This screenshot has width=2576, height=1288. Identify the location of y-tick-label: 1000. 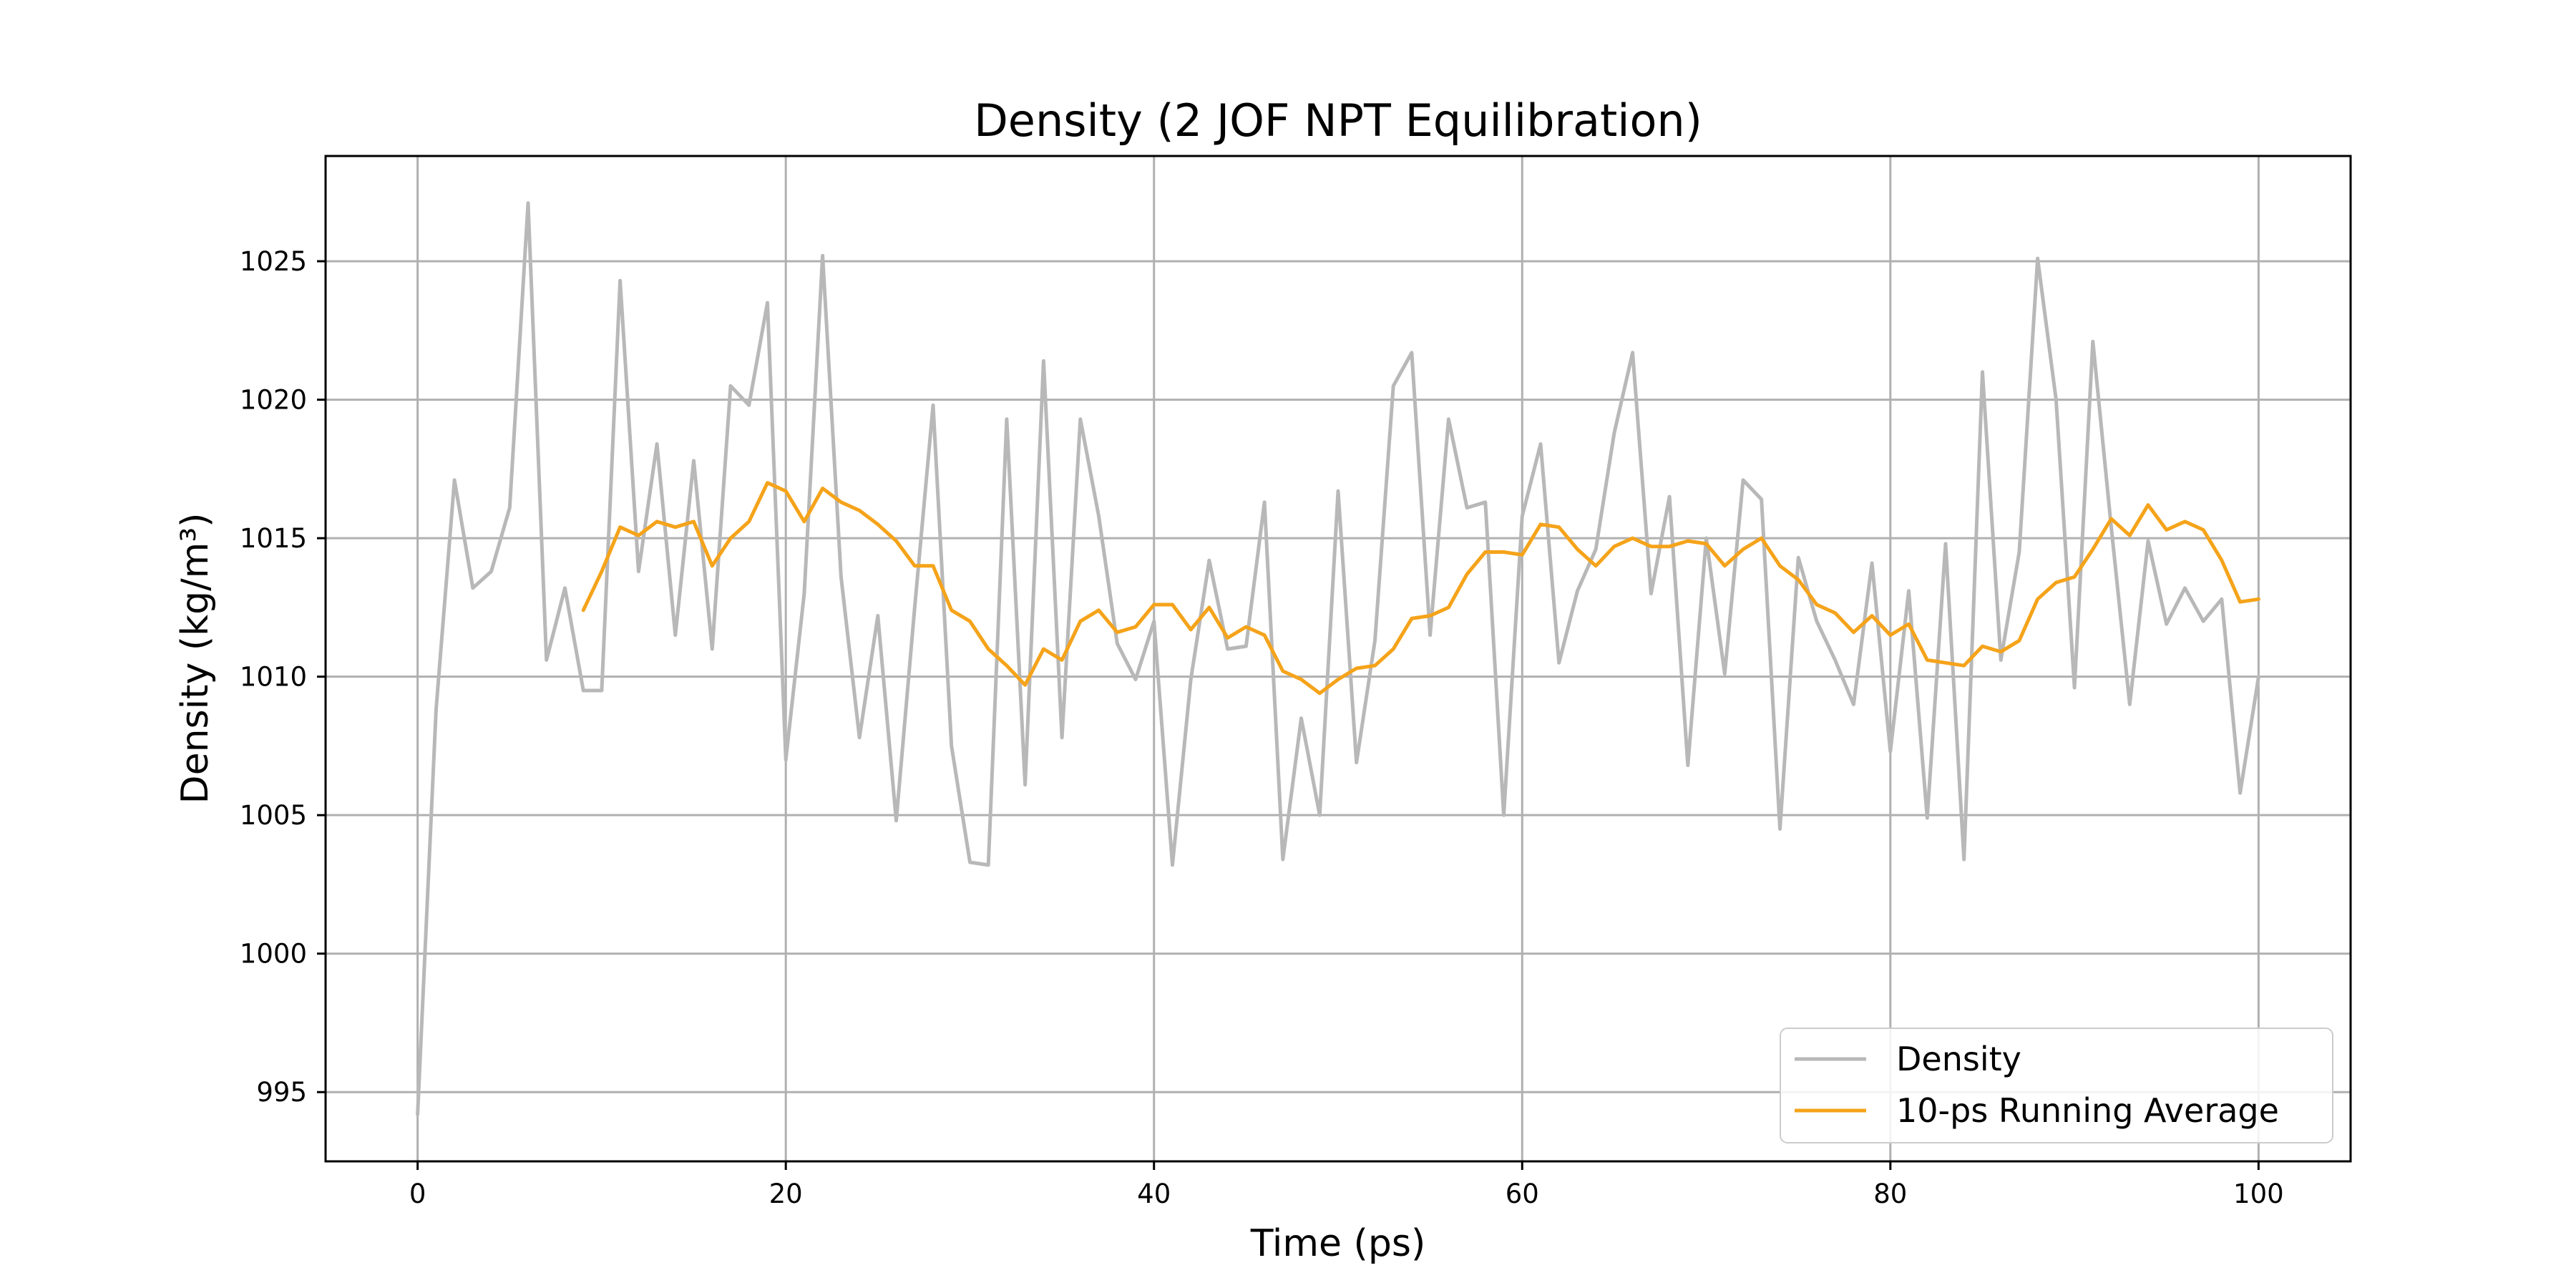
(273, 954).